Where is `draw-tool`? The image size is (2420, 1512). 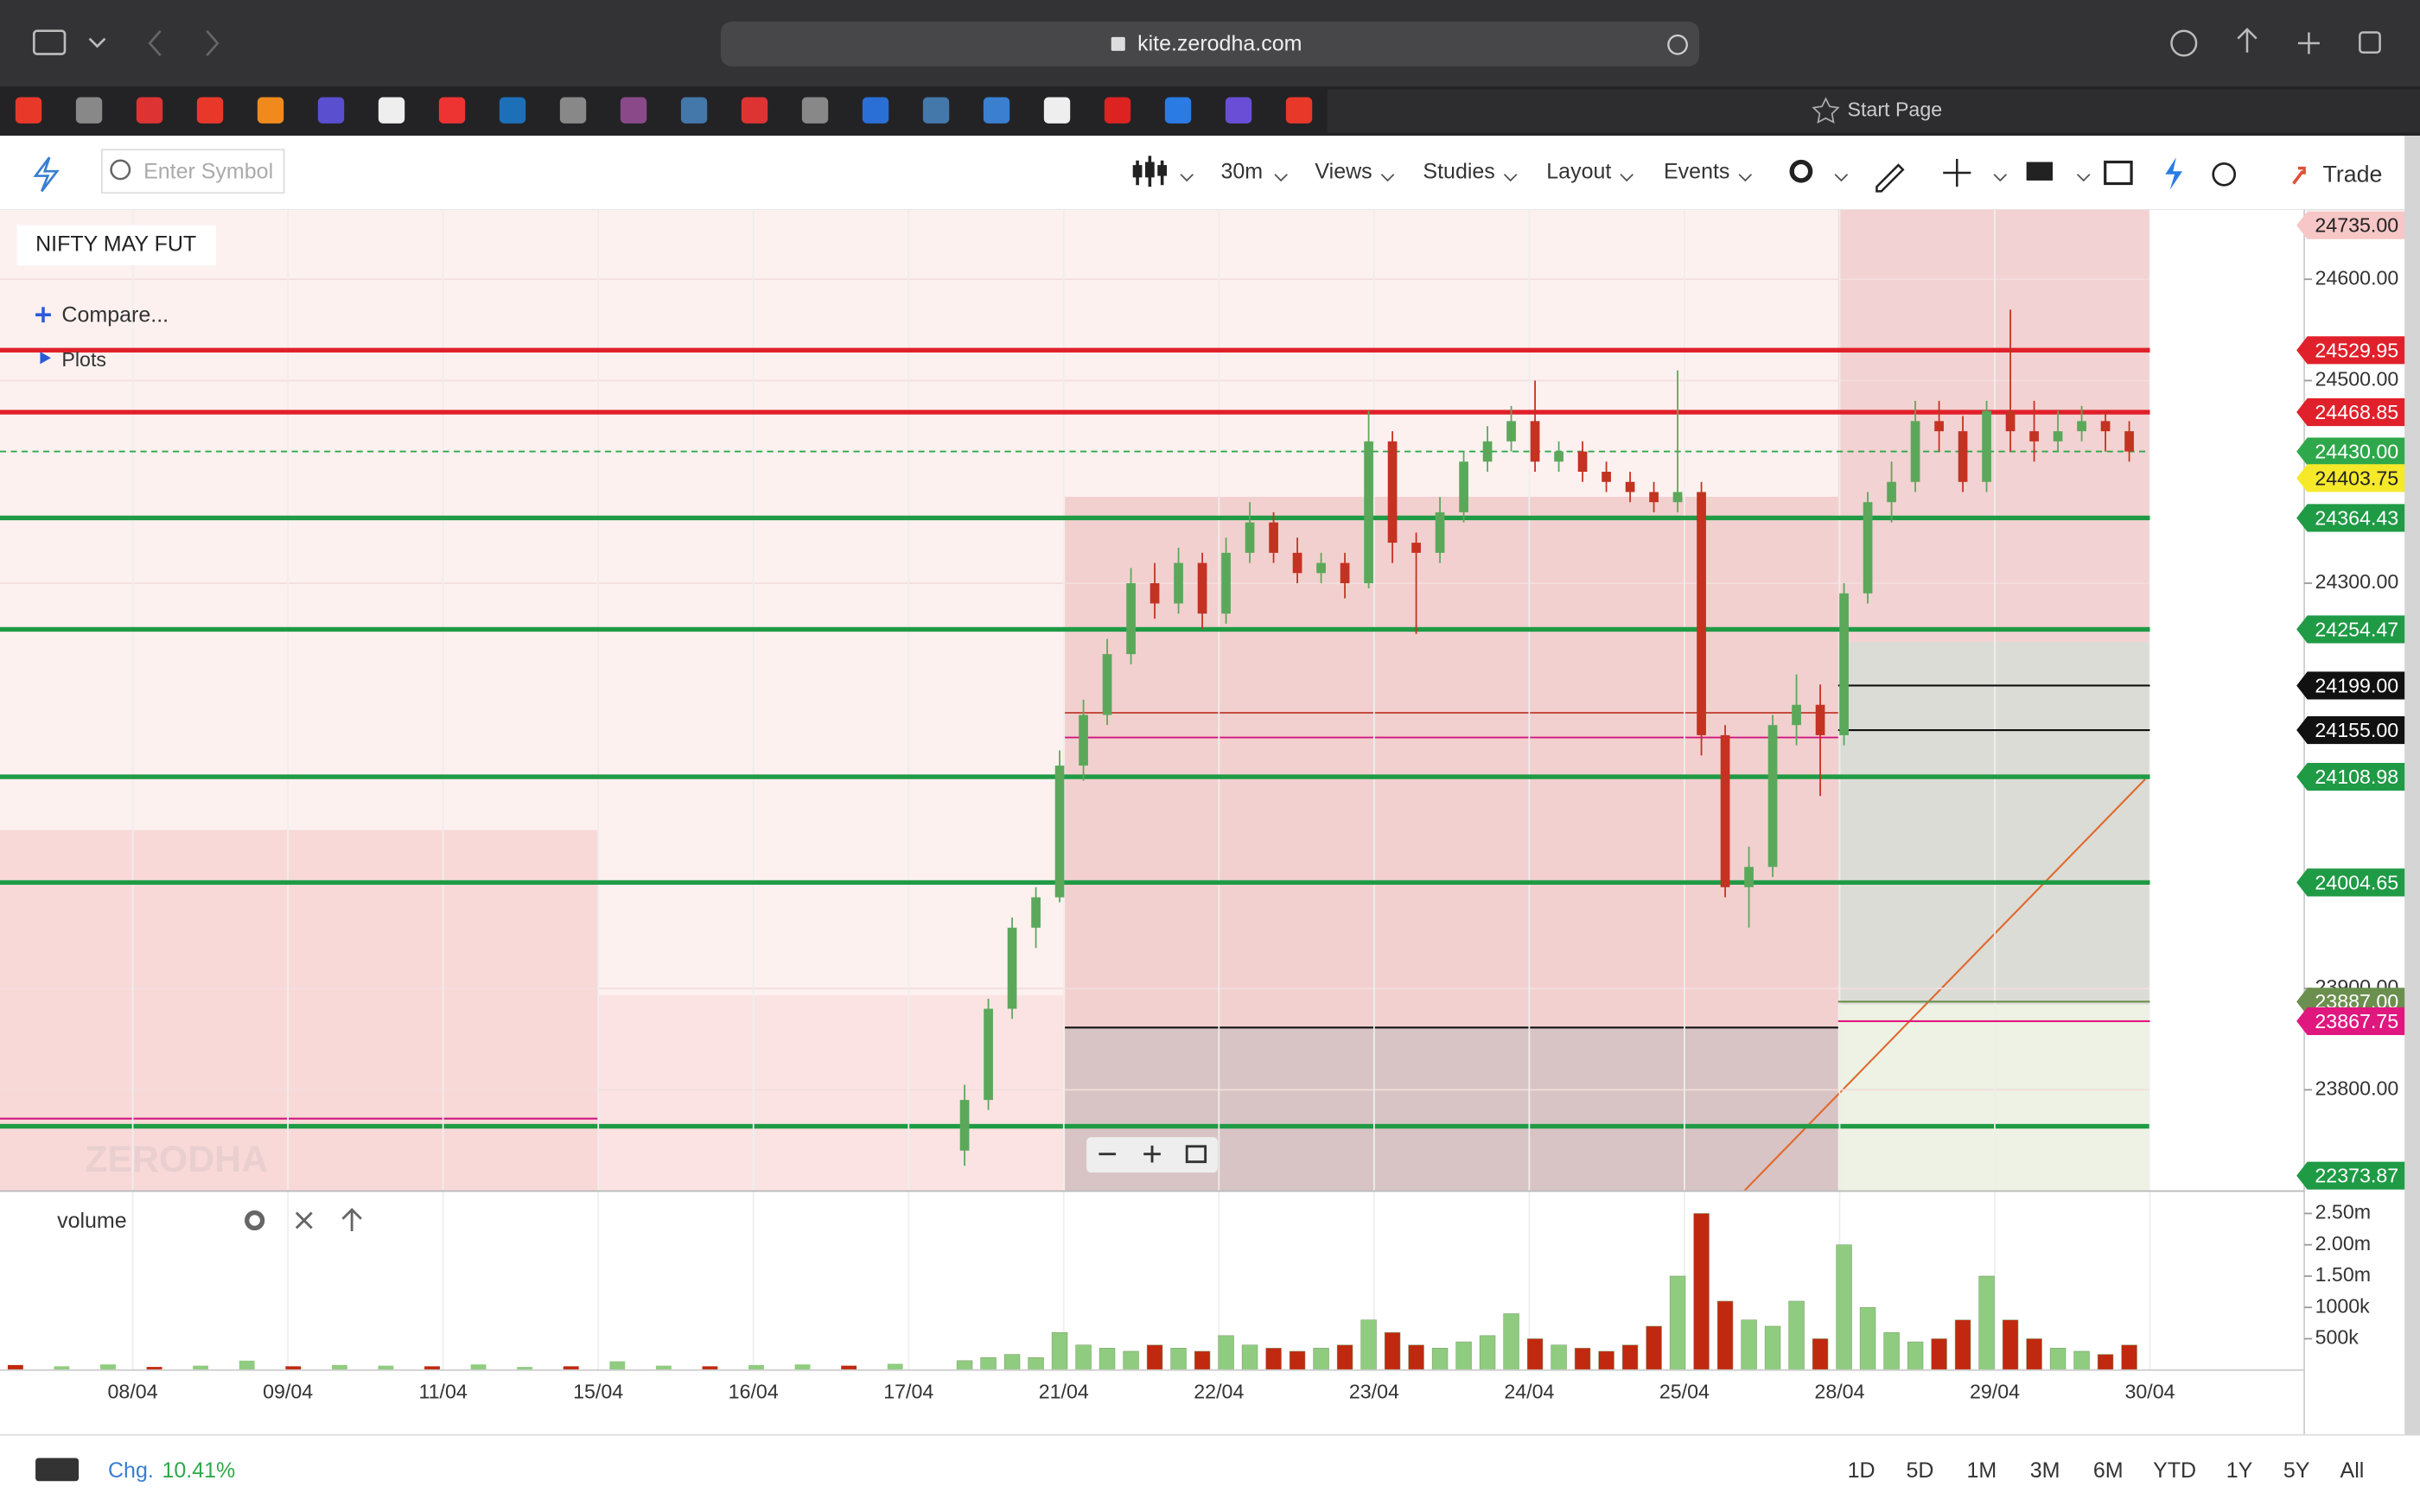
draw-tool is located at coordinates (1890, 178).